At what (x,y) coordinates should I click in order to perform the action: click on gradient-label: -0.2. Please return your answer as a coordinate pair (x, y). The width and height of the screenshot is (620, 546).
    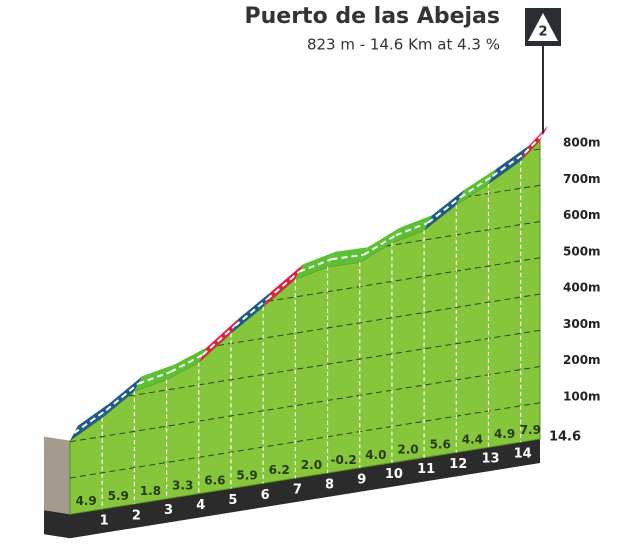
    Looking at the image, I should click on (344, 460).